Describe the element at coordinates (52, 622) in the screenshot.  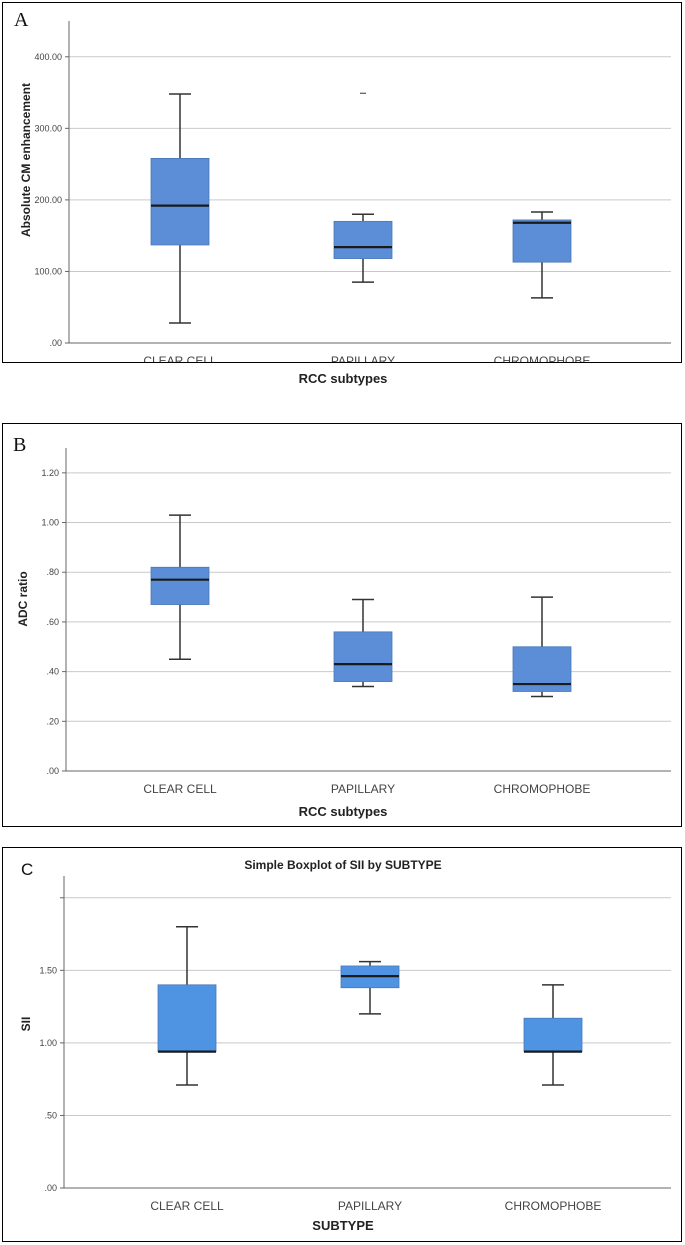
I see `y-tick-label: .60` at that location.